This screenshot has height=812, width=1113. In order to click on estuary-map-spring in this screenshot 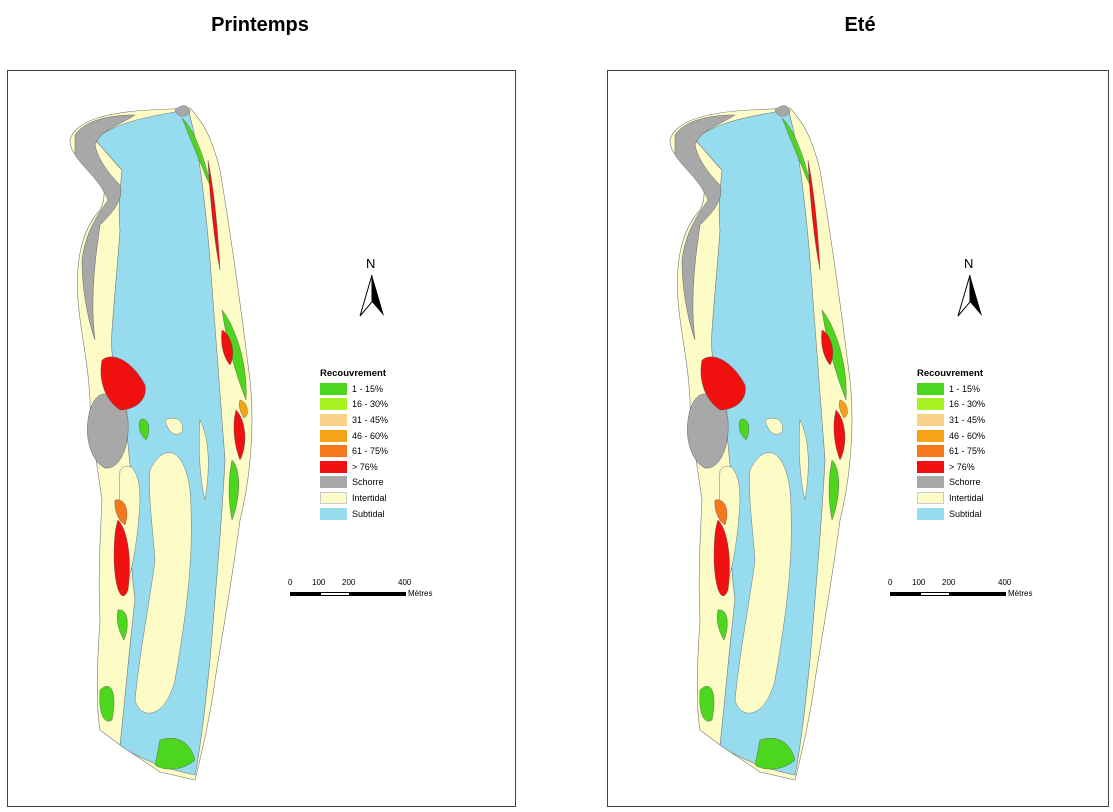, I will do `click(161, 443)`.